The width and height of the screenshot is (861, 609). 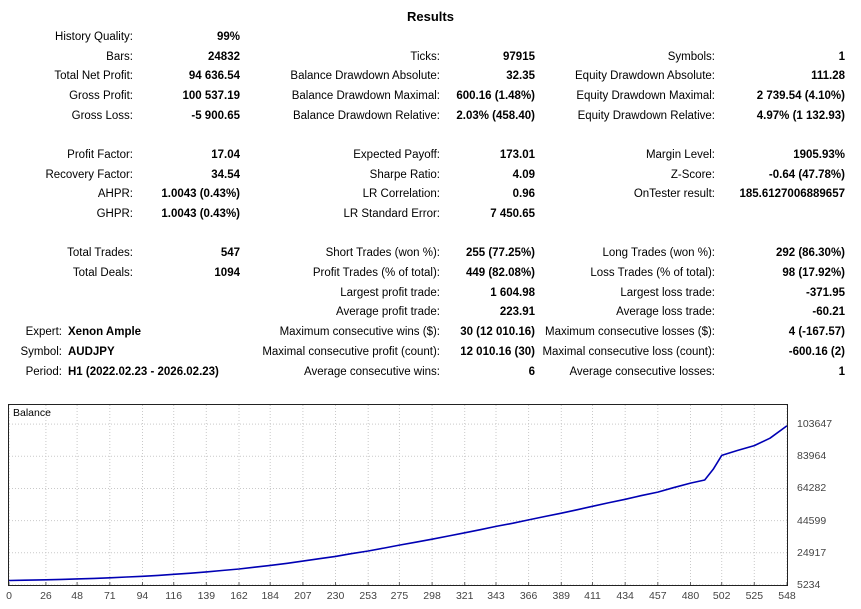 I want to click on x-axis-label: 275, so click(x=399, y=596).